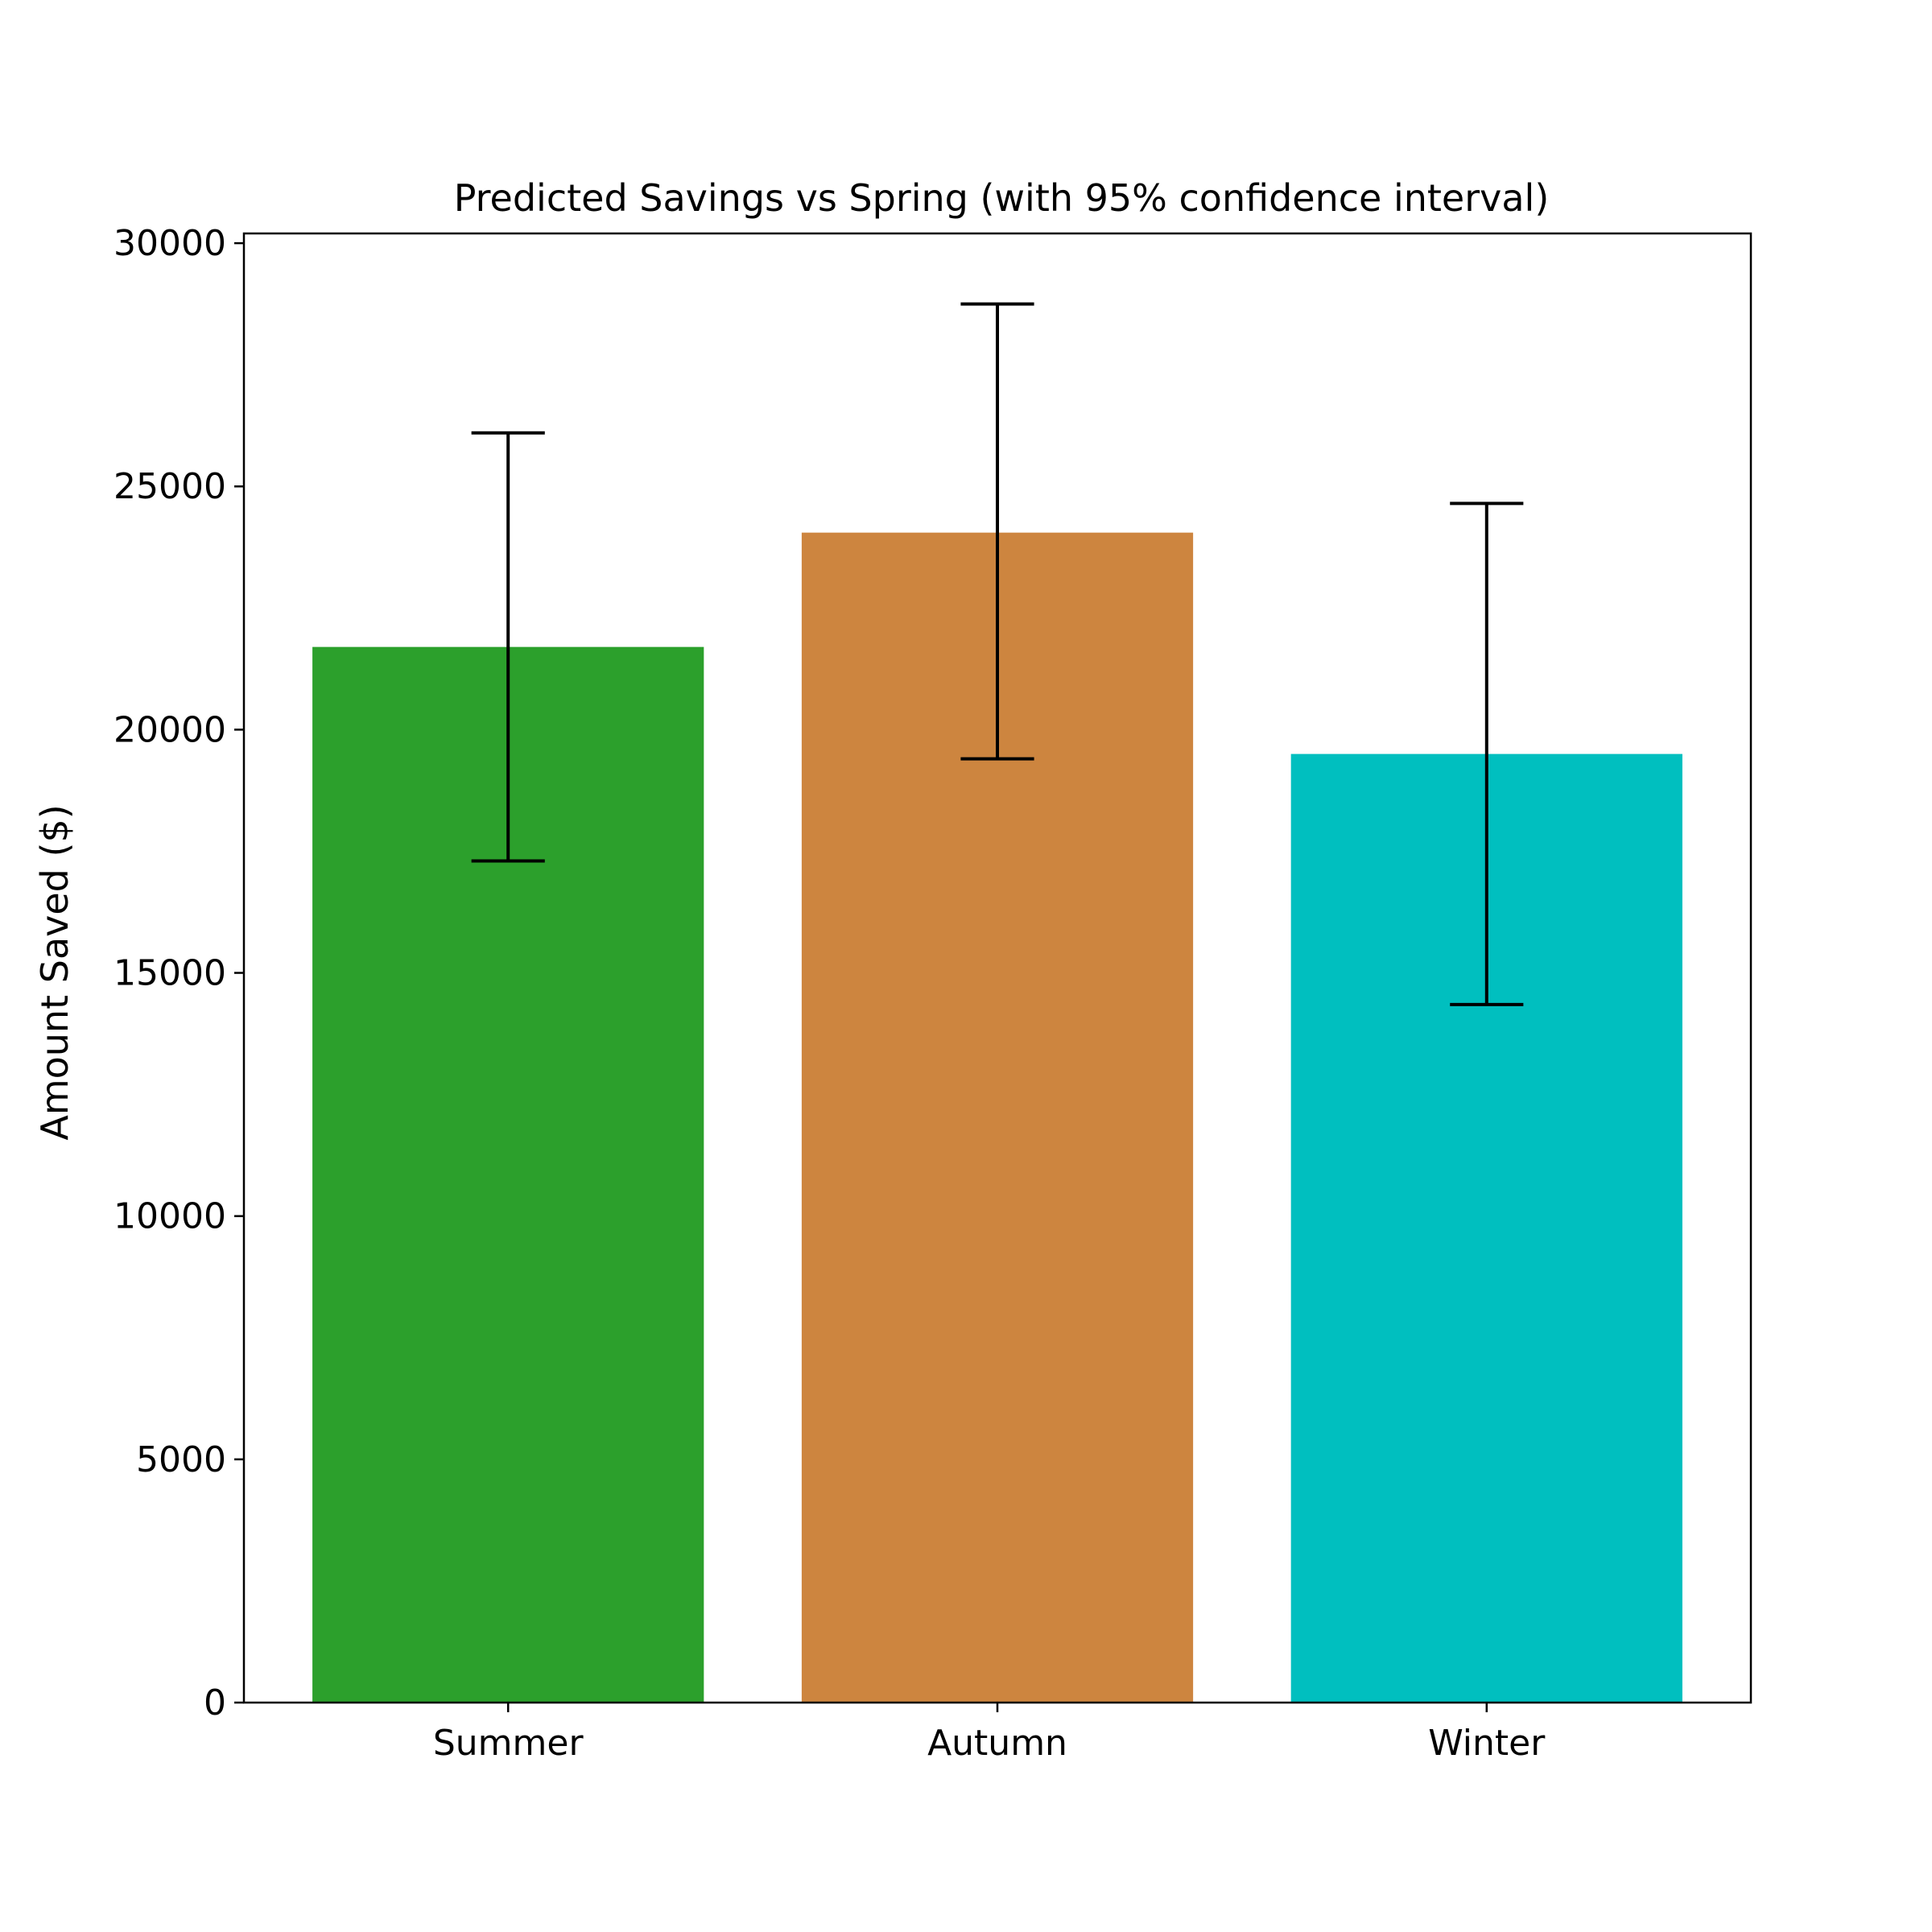  What do you see at coordinates (1487, 1743) in the screenshot?
I see `x-tick-label: Winter` at bounding box center [1487, 1743].